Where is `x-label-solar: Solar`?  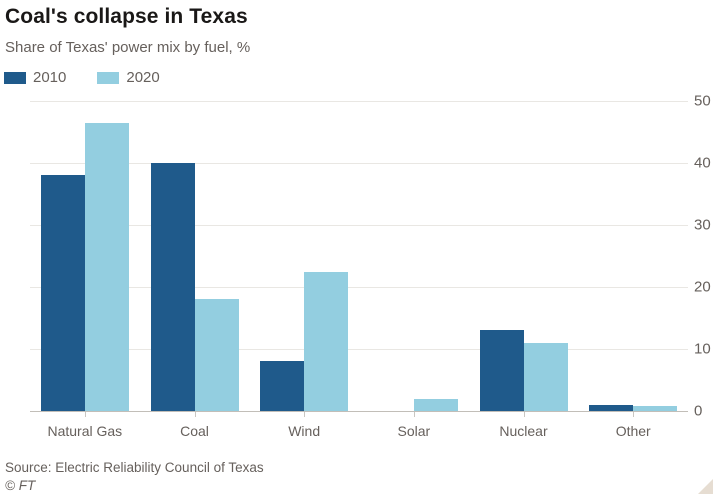 x-label-solar: Solar is located at coordinates (414, 431).